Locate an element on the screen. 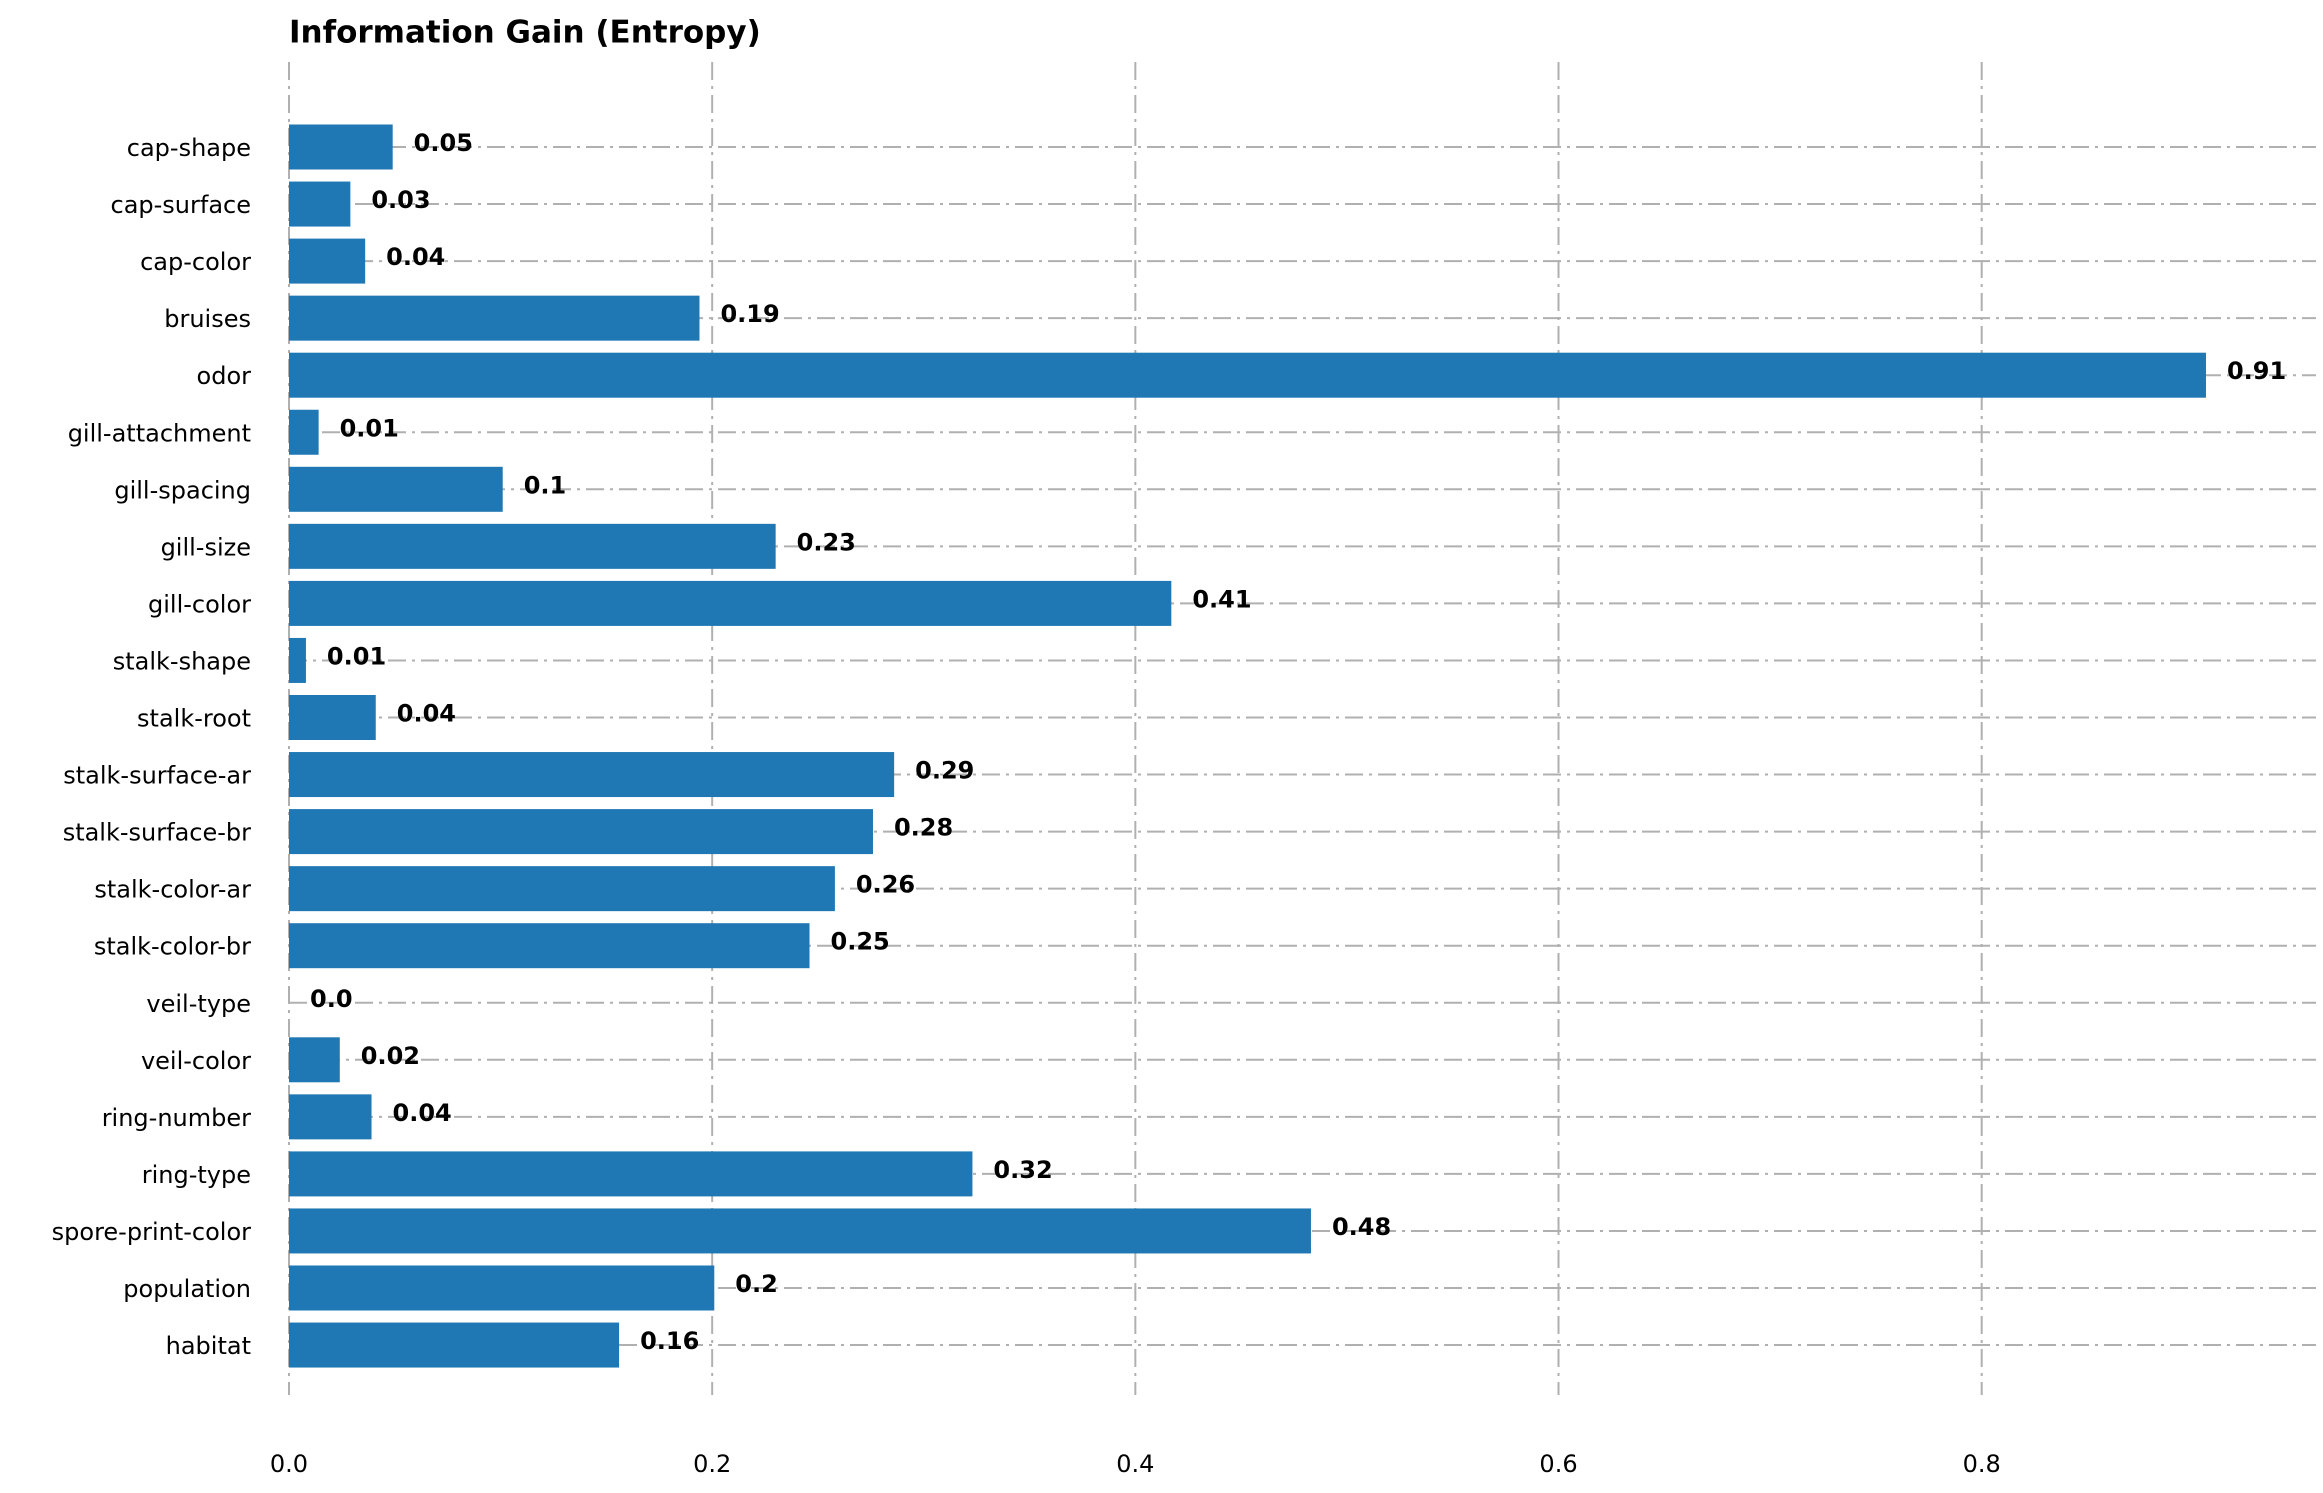  y-tick-label: cap-shape is located at coordinates (189, 148).